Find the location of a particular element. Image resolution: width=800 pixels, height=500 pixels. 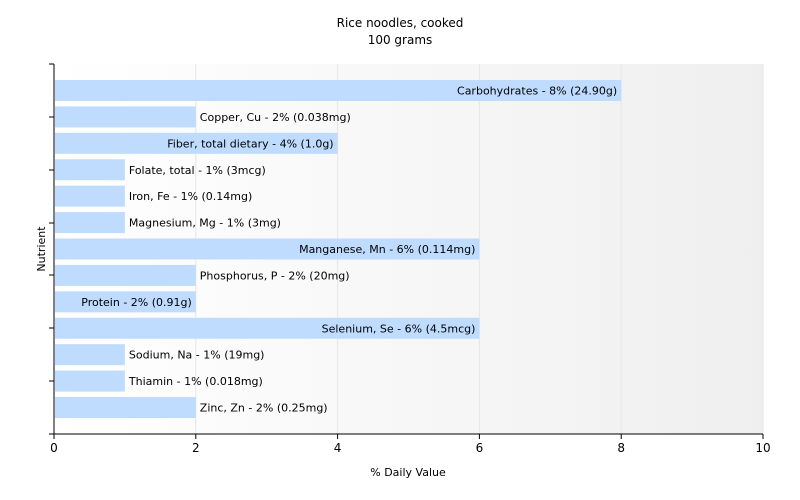

x-tick-label: 0 is located at coordinates (54, 448).